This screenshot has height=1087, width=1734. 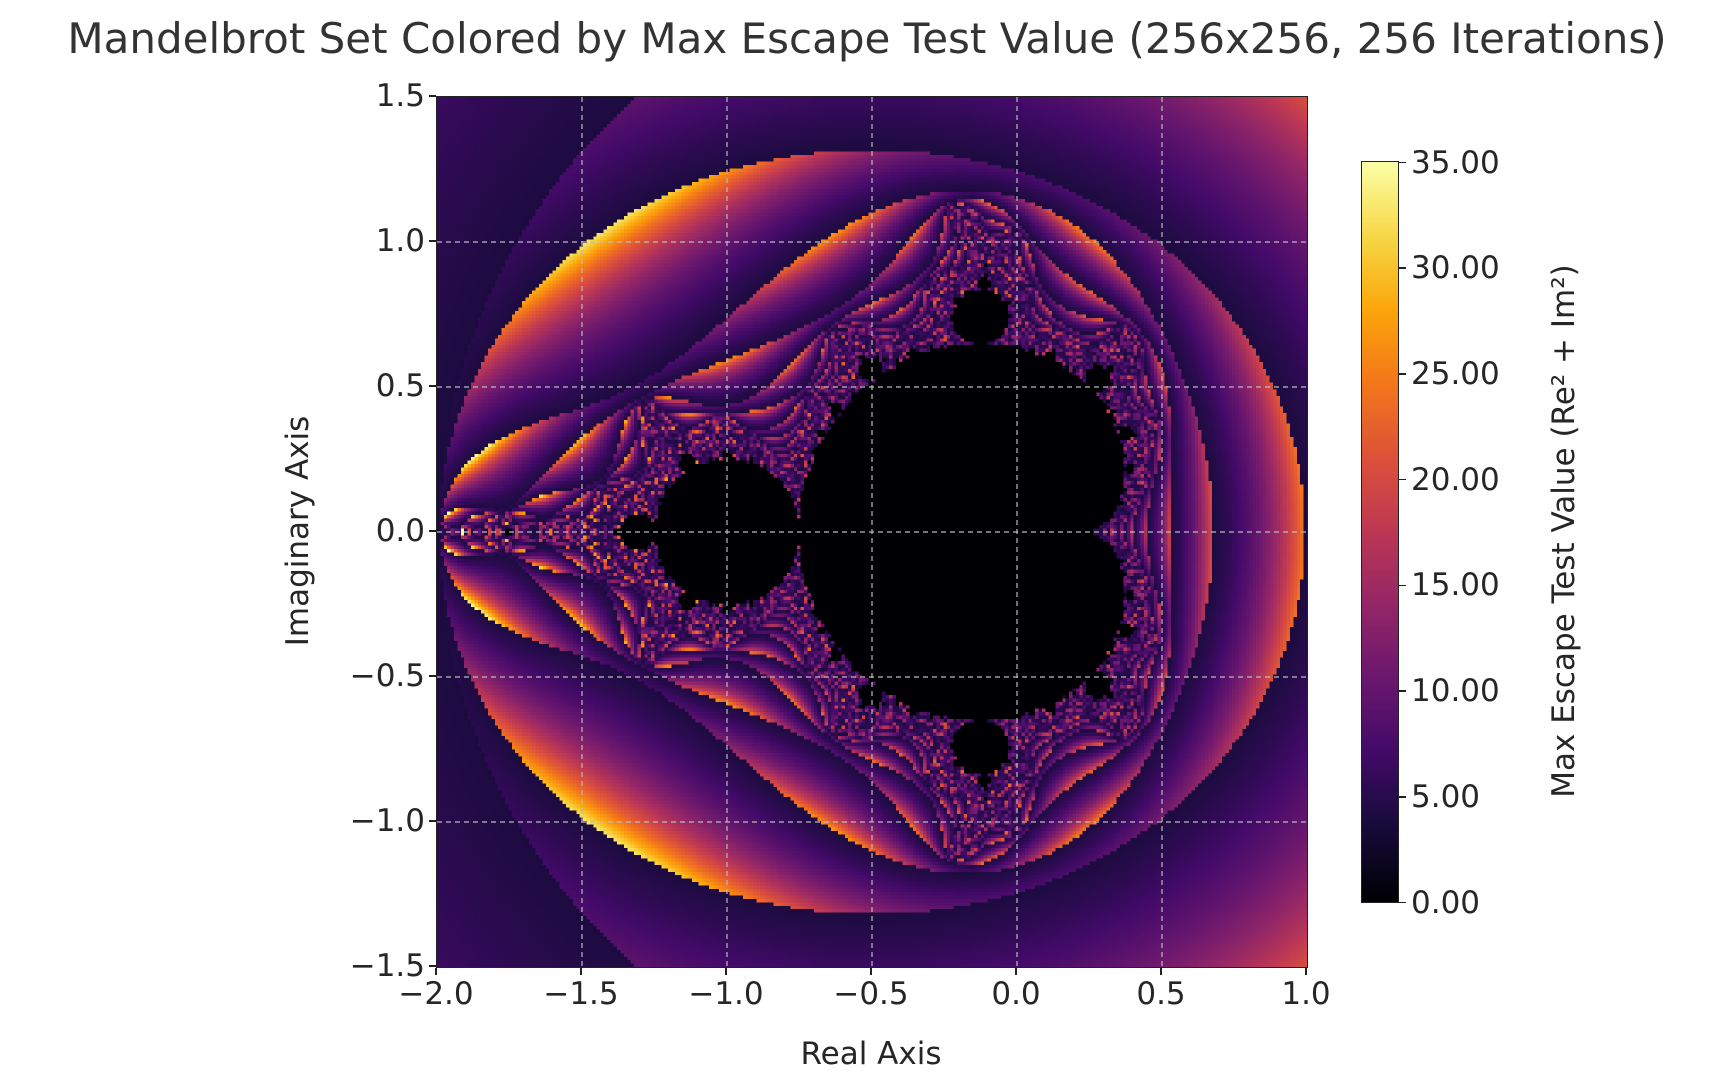 What do you see at coordinates (726, 994) in the screenshot?
I see `x-tick-label: −1.0` at bounding box center [726, 994].